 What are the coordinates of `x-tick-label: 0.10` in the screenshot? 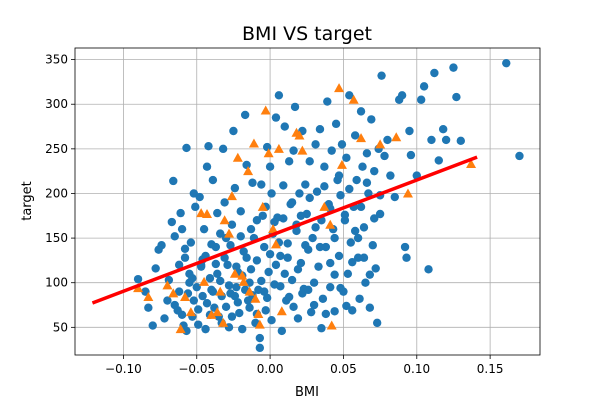 It's located at (416, 369).